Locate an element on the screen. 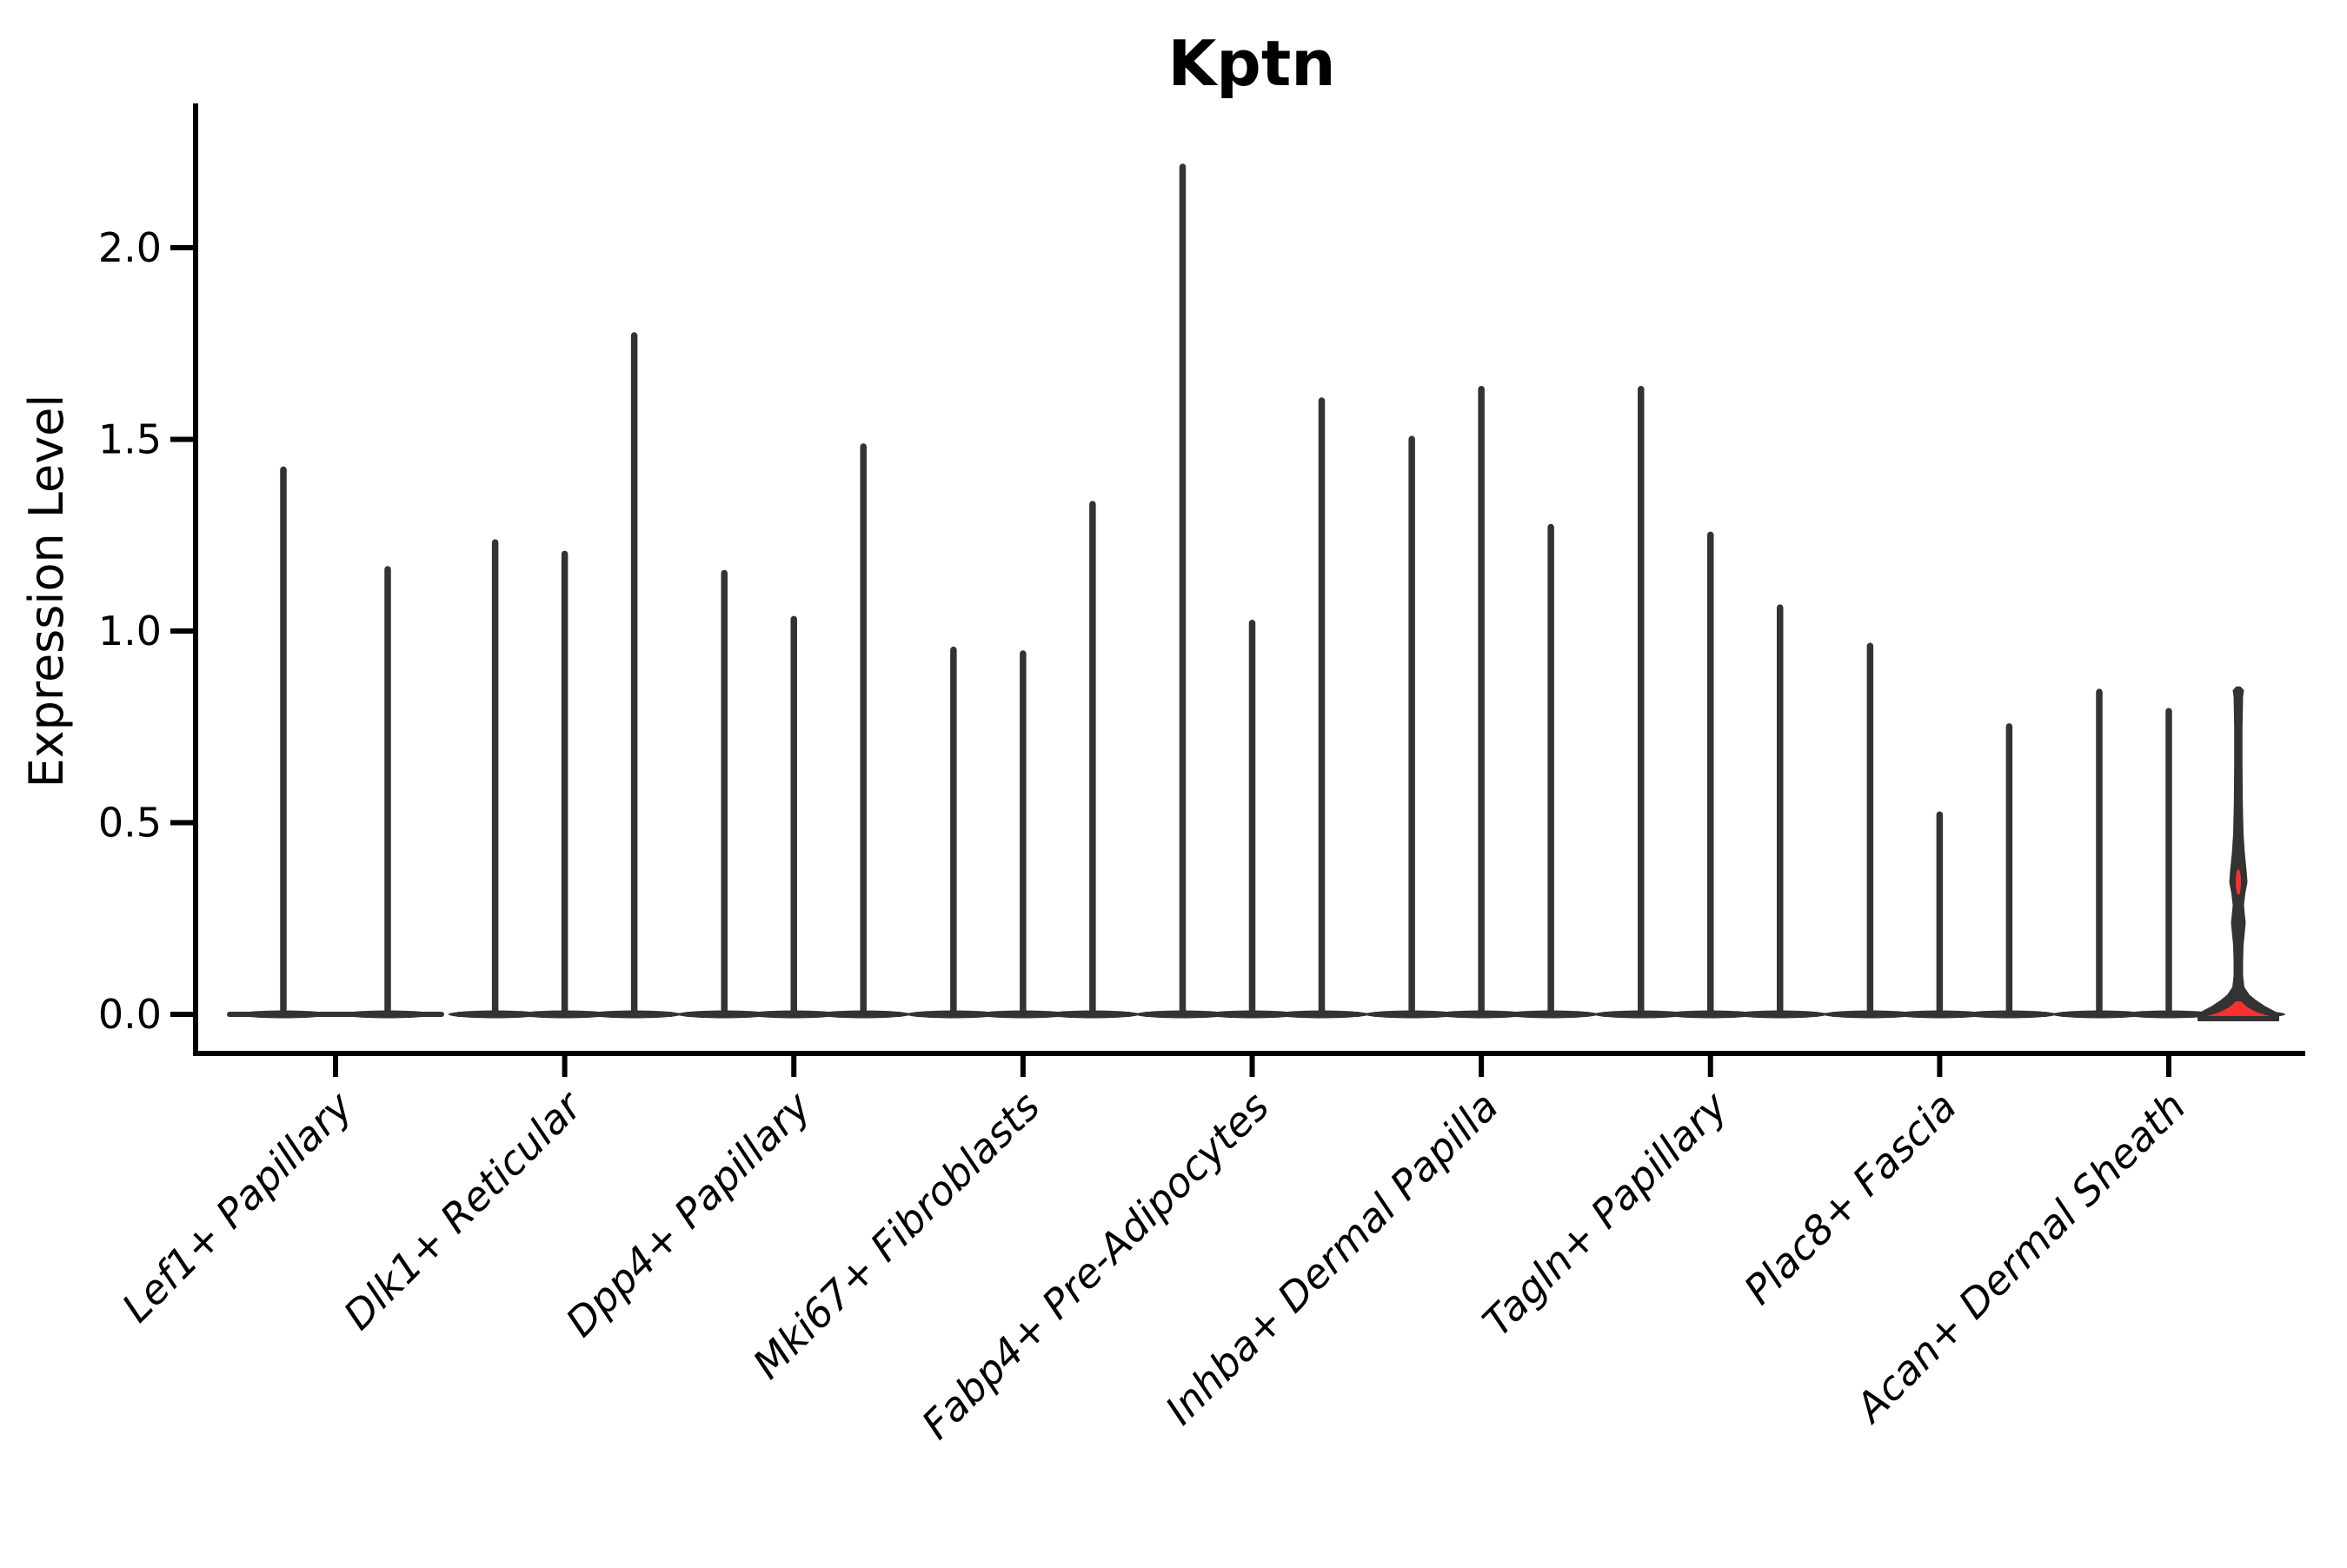  y-tick-label: 2.0 is located at coordinates (130, 247).